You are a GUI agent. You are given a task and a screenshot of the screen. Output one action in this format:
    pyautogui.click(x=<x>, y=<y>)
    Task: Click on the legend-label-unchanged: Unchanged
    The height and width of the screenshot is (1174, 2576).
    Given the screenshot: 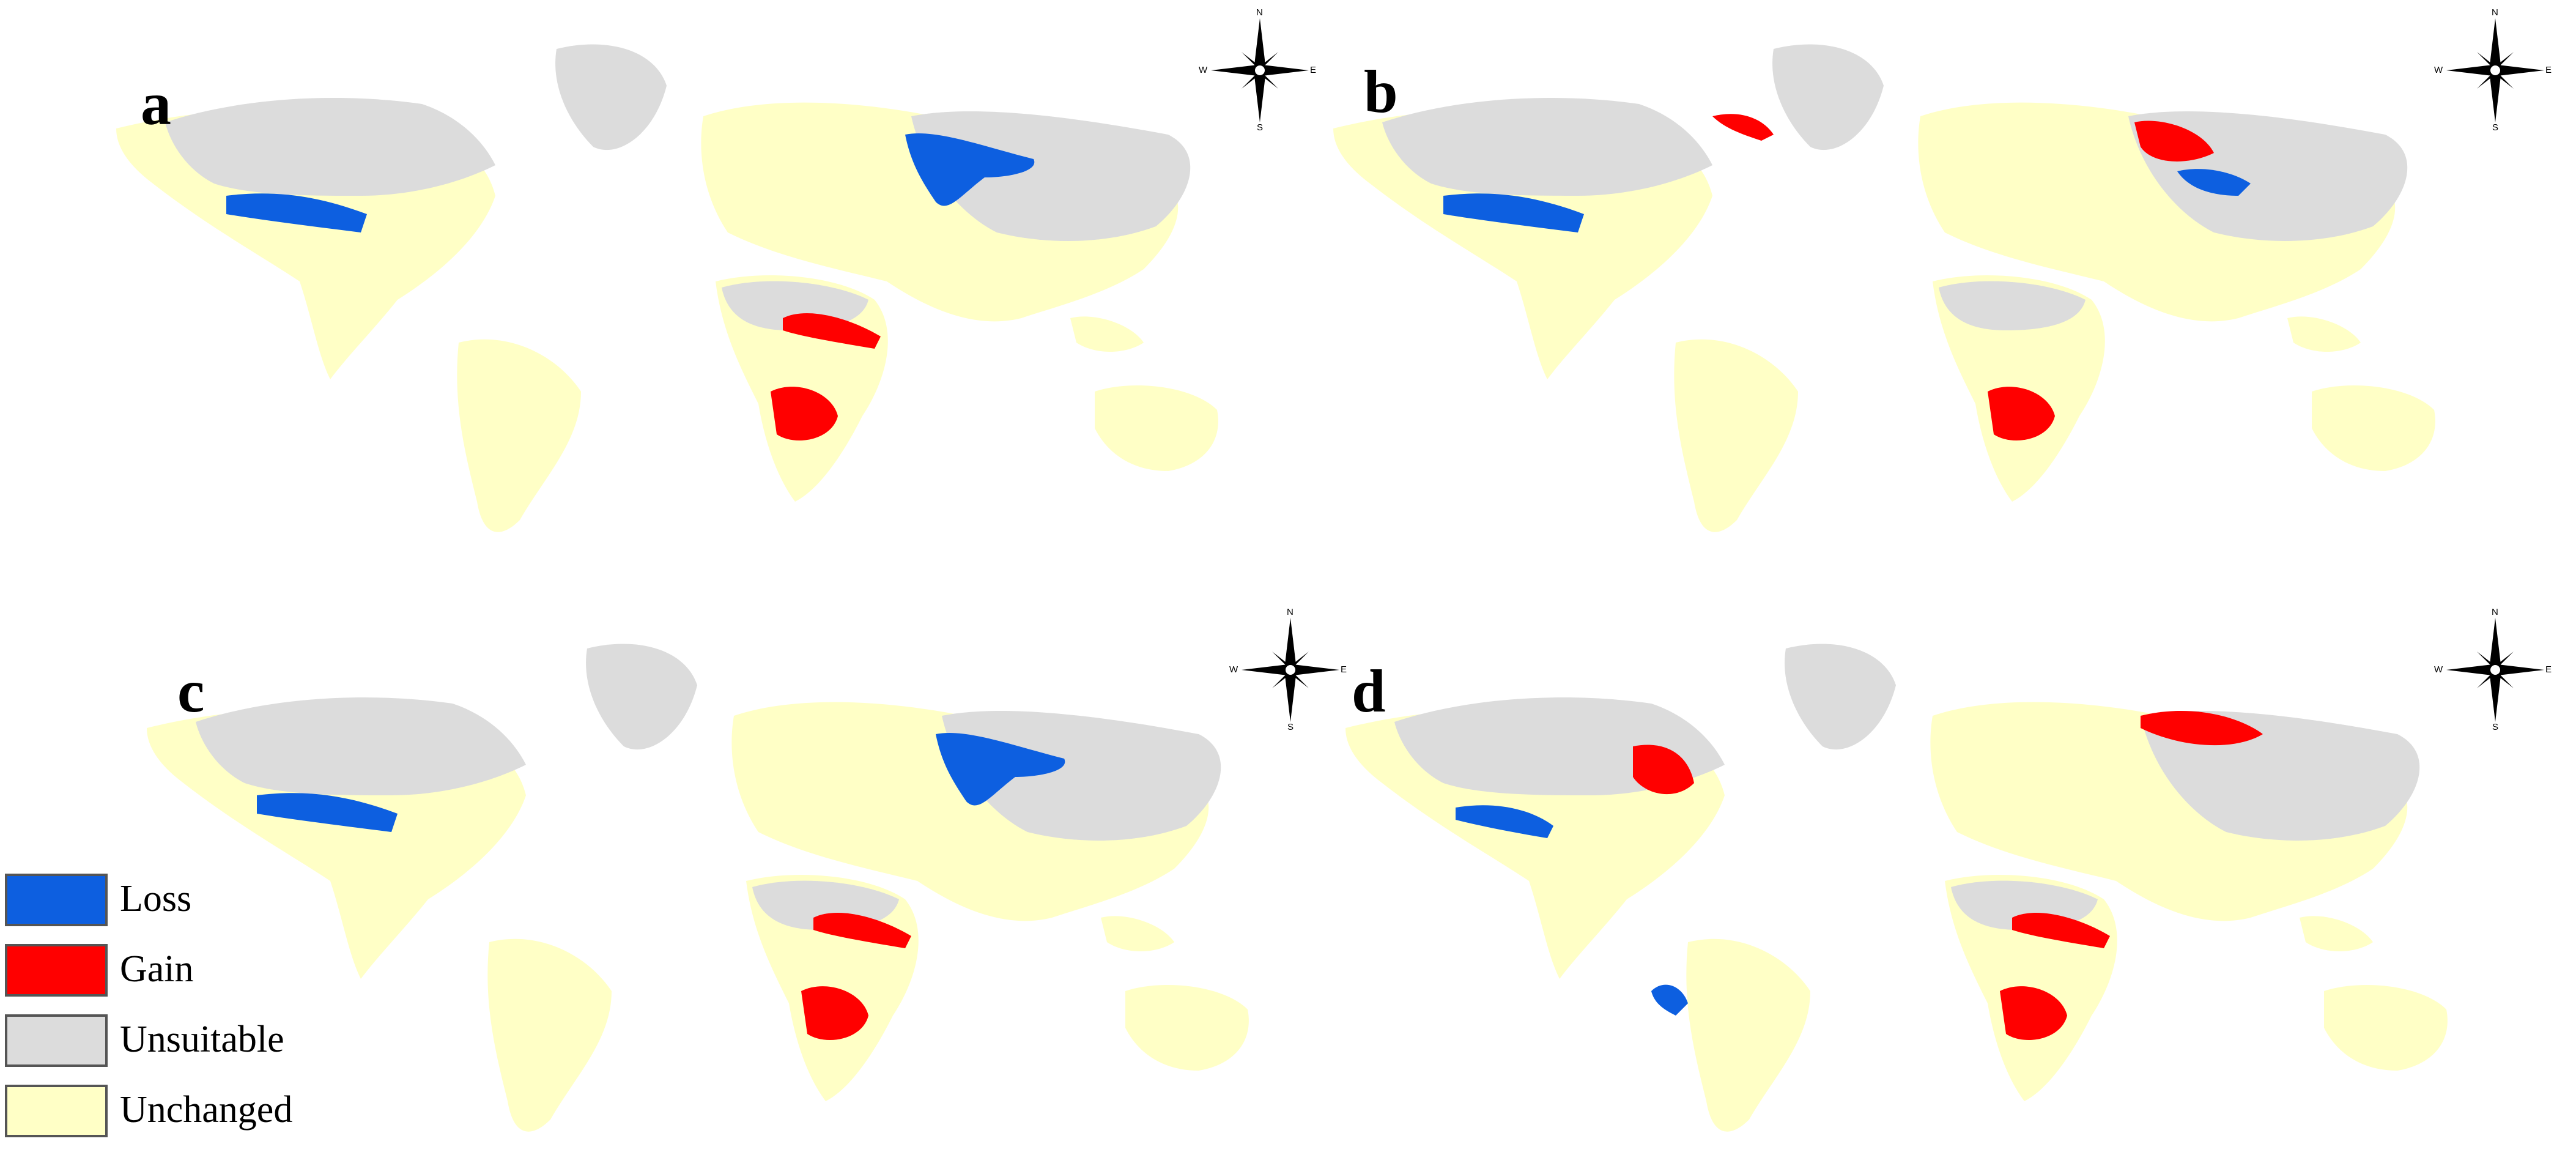 What is the action you would take?
    pyautogui.click(x=206, y=1110)
    